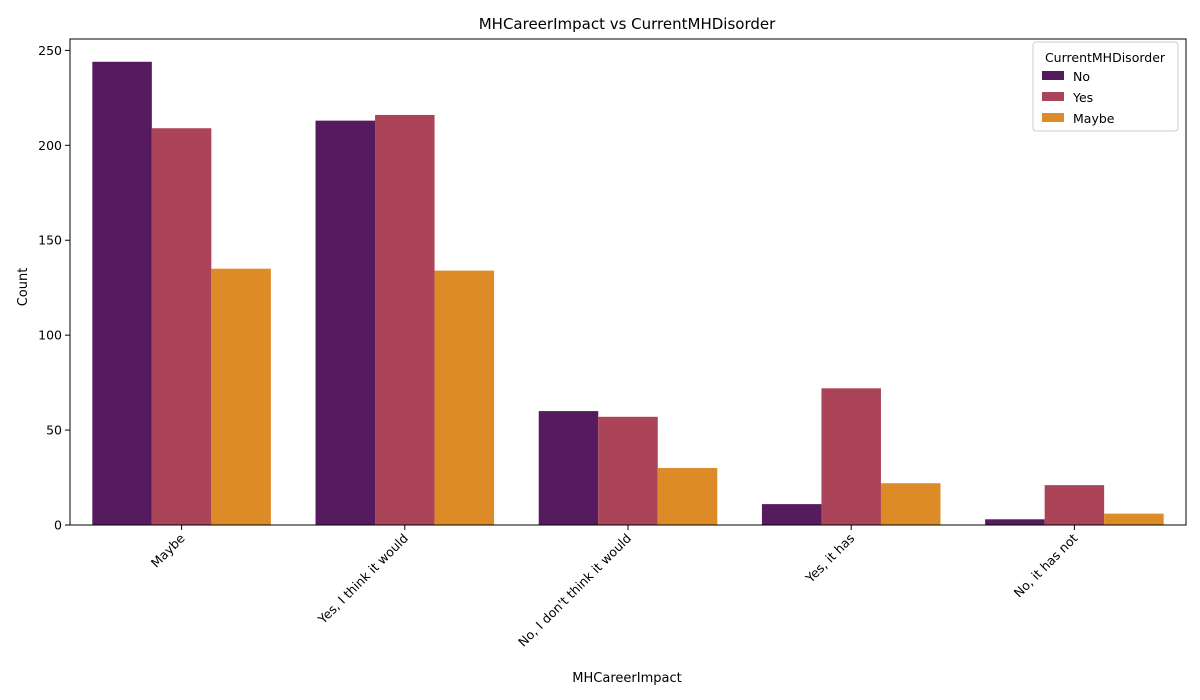 The height and width of the screenshot is (700, 1200). I want to click on y-tick-label: 150, so click(50, 240).